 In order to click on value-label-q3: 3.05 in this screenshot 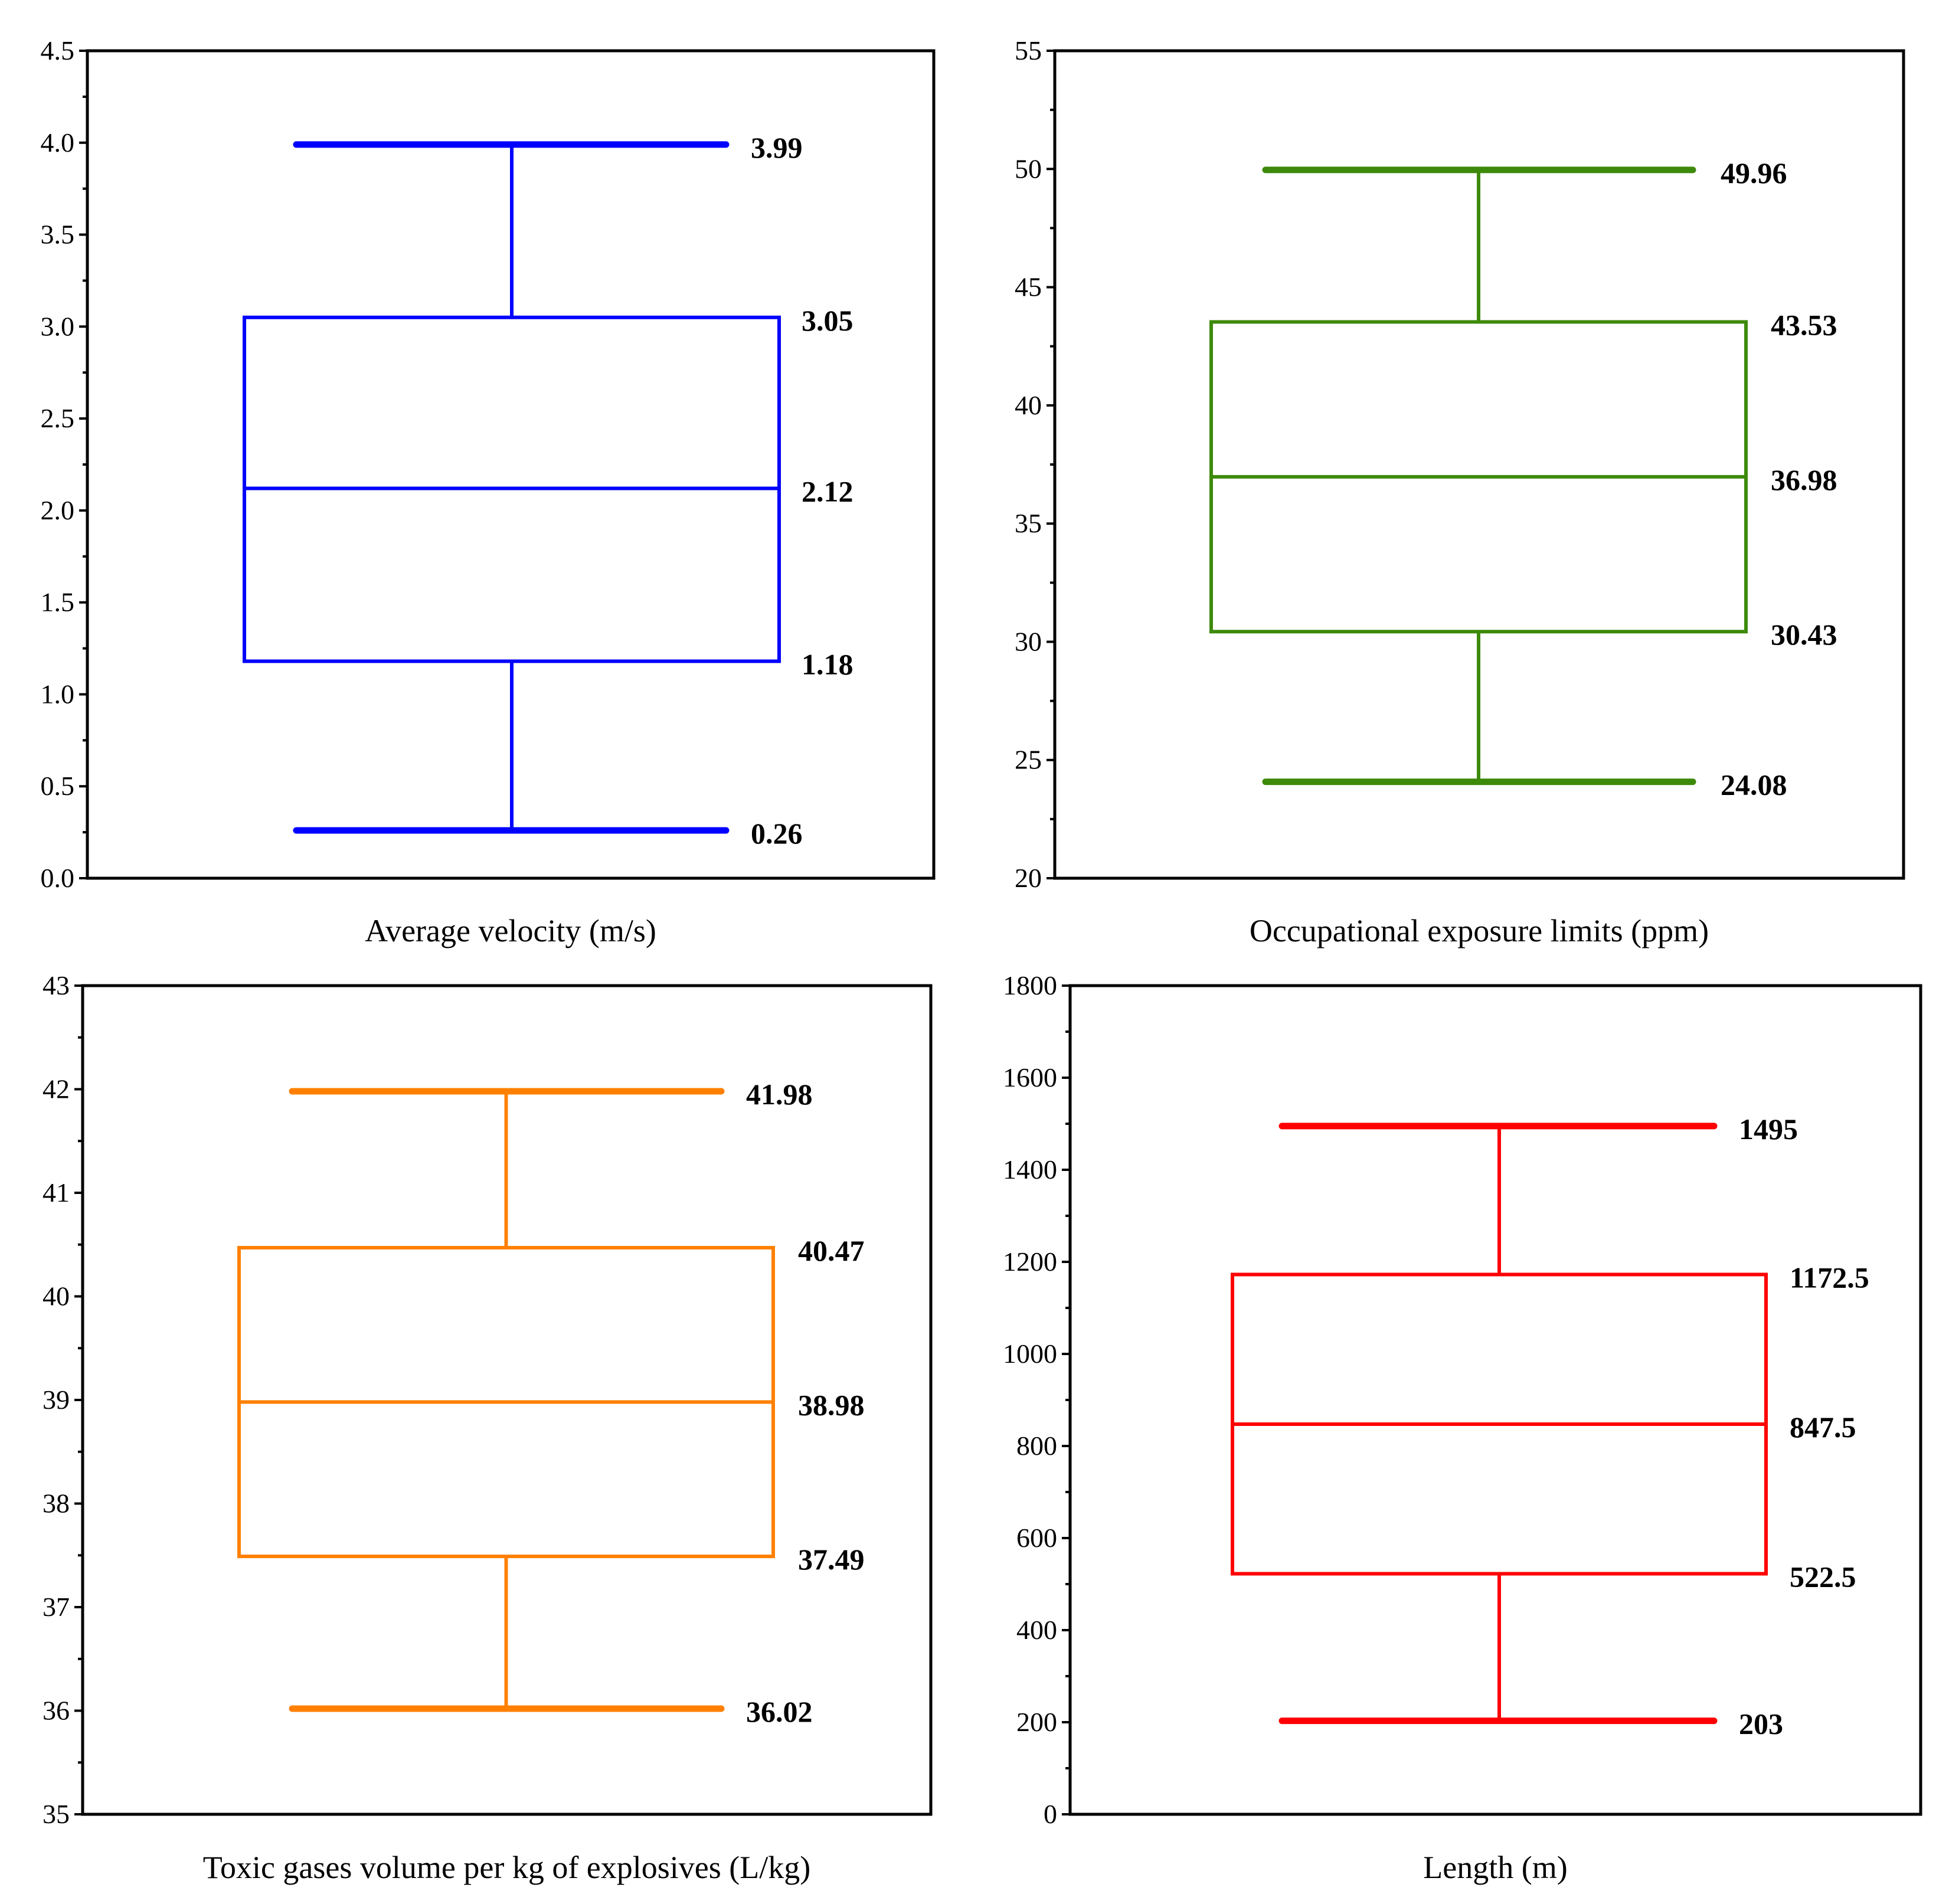, I will do `click(828, 320)`.